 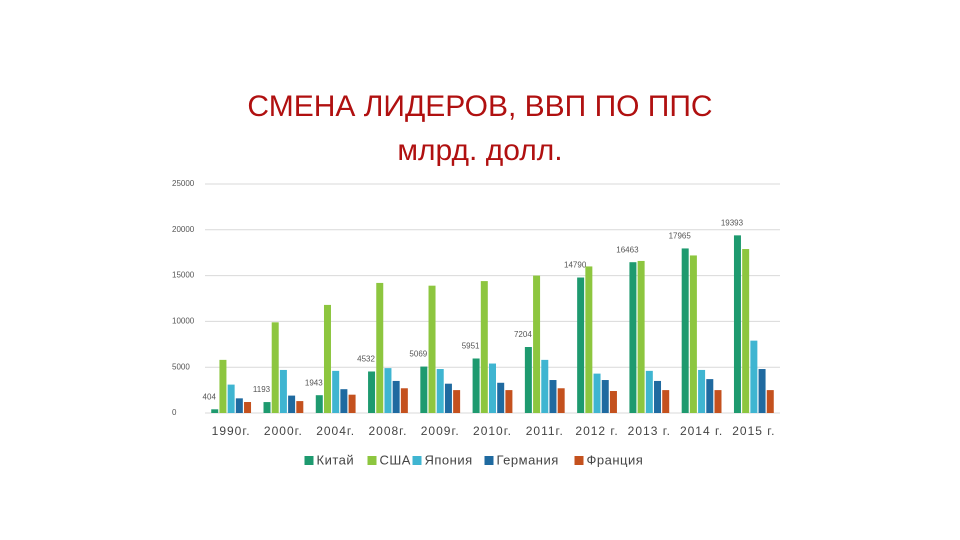 What do you see at coordinates (395, 459) in the screenshot?
I see `legend-label: США` at bounding box center [395, 459].